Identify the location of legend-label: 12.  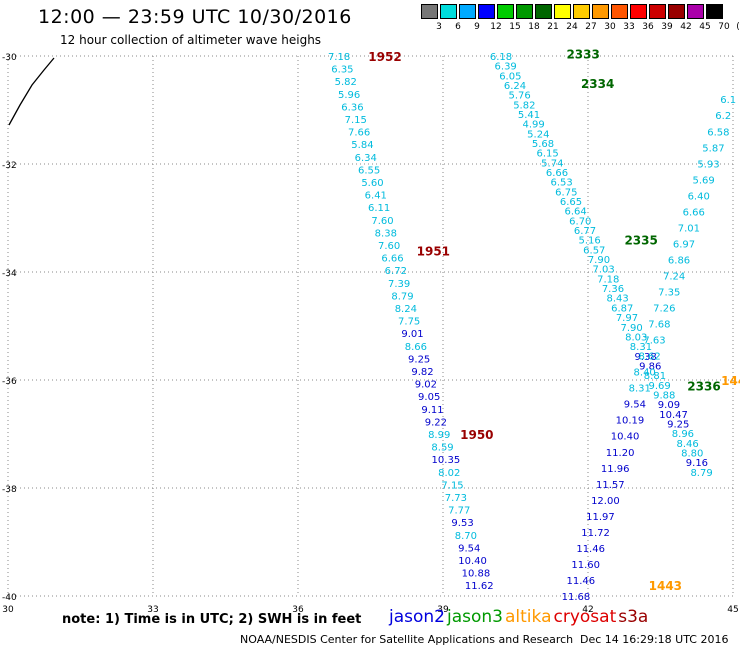
(496, 27).